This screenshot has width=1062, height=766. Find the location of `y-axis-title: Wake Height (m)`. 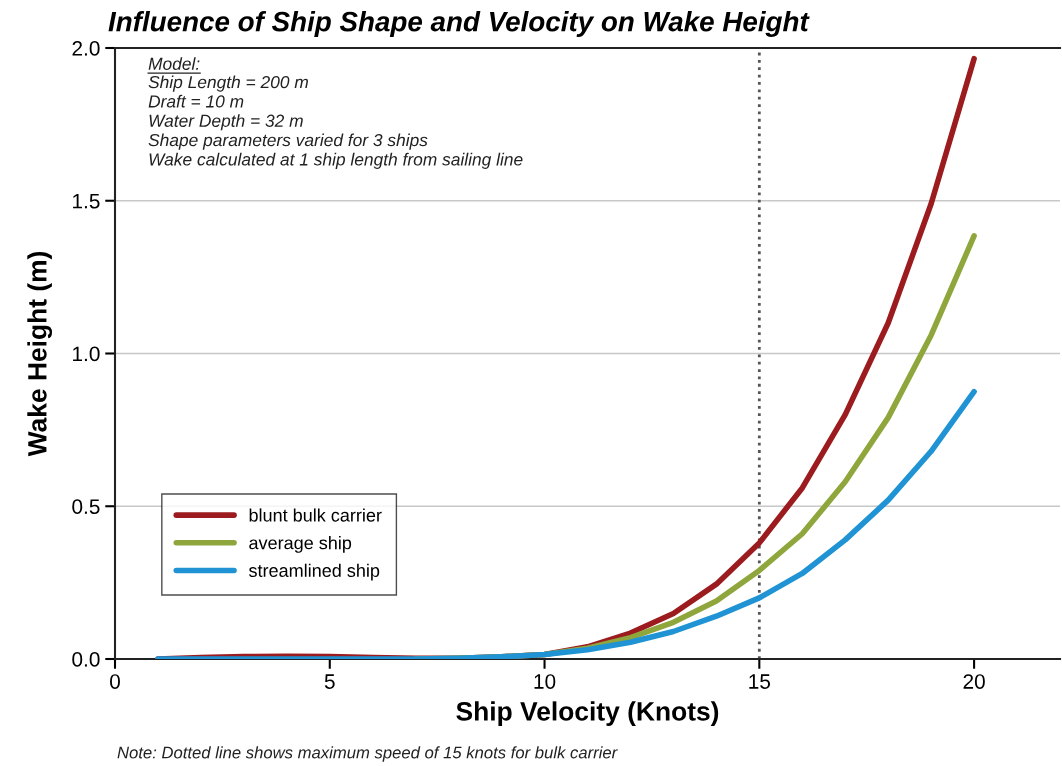

y-axis-title: Wake Height (m) is located at coordinates (40, 354).